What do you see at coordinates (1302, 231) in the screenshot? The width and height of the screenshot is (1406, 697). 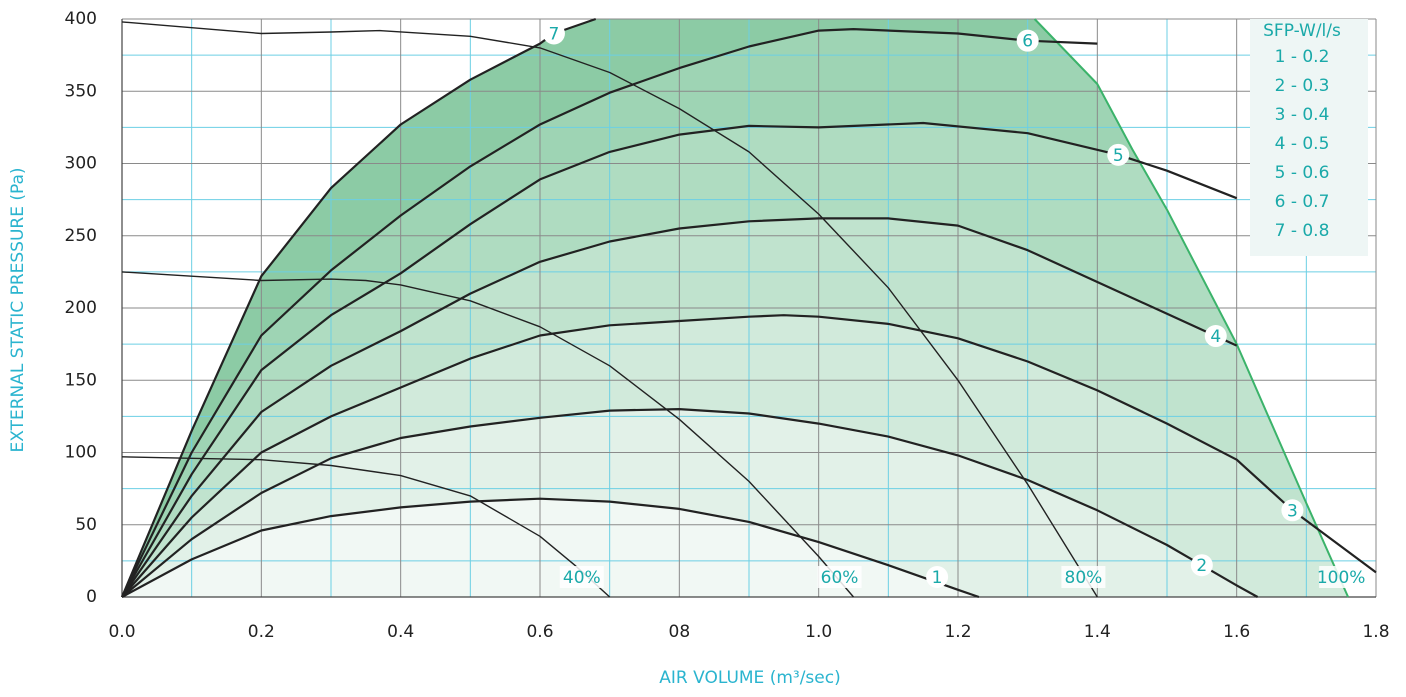 I see `legend-entry: 7 - 0.8` at bounding box center [1302, 231].